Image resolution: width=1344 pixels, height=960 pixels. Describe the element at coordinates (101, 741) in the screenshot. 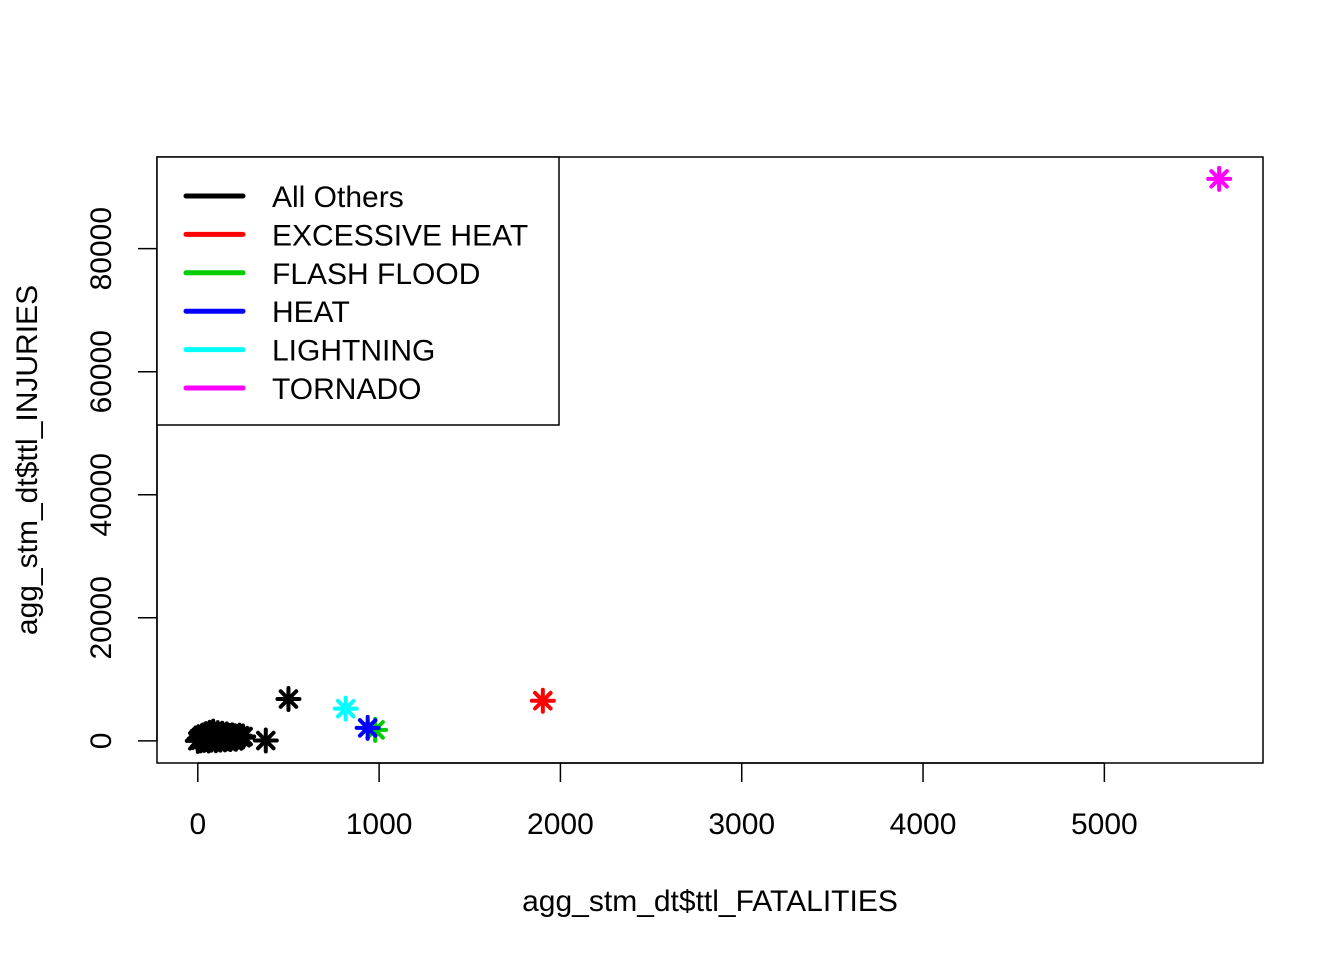

I see `y-tick-label: 0` at that location.